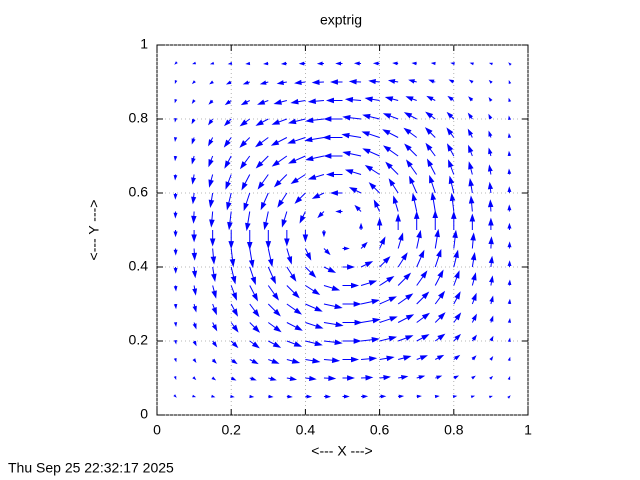  Describe the element at coordinates (139, 340) in the screenshot. I see `y-tick-label: 0.2` at that location.